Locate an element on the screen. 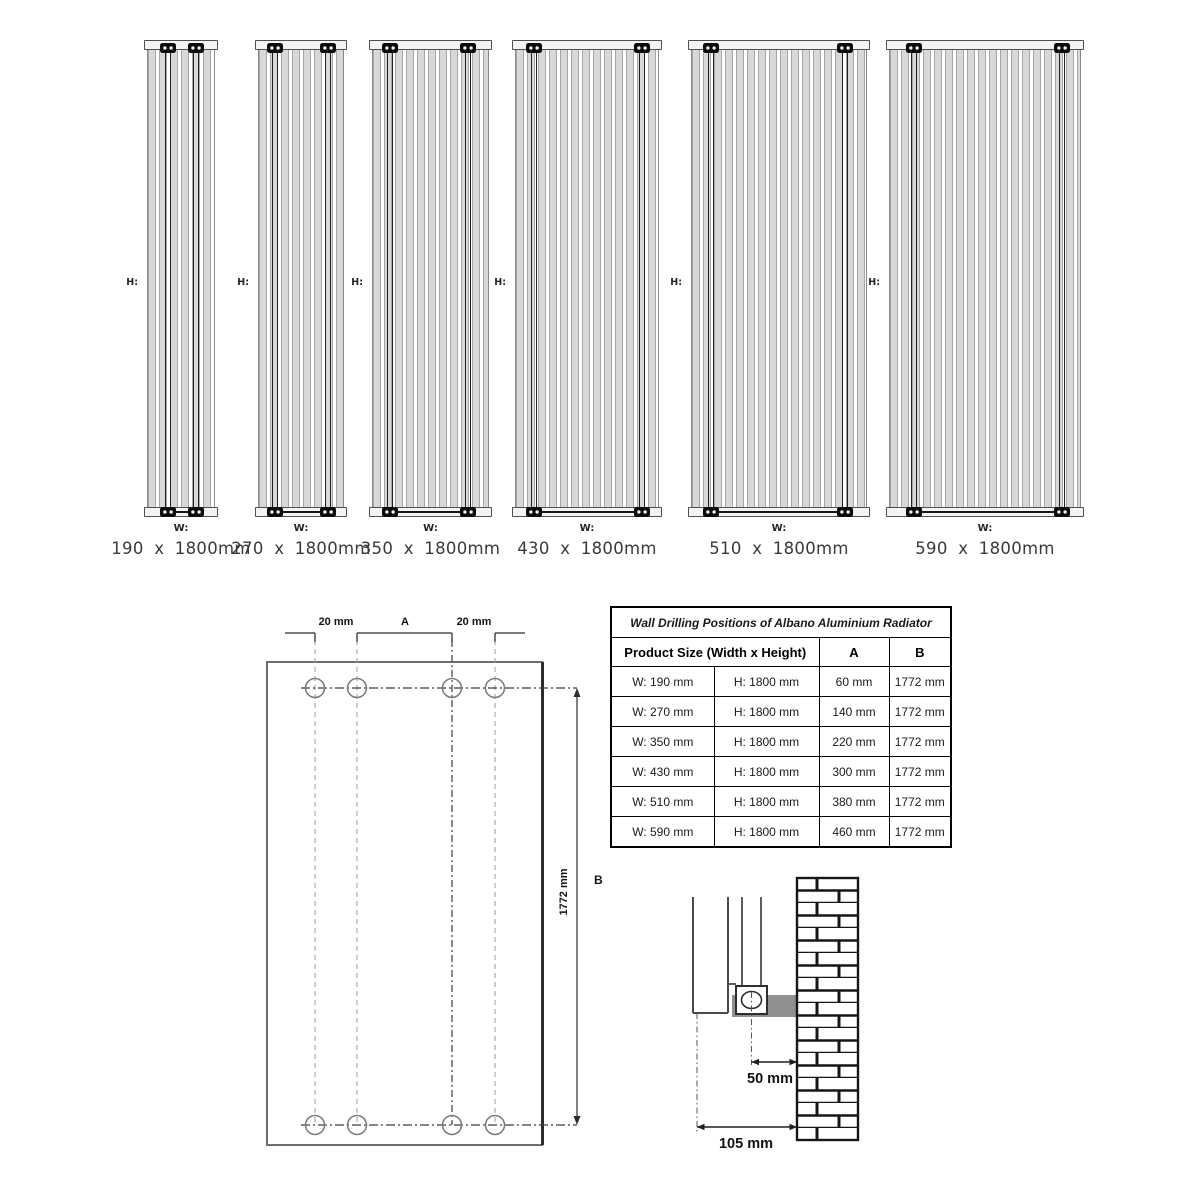 The image size is (1200, 1200). table-row: W: 350 mm H: 1800 mm 220 mm 1772 mm is located at coordinates (781, 741).